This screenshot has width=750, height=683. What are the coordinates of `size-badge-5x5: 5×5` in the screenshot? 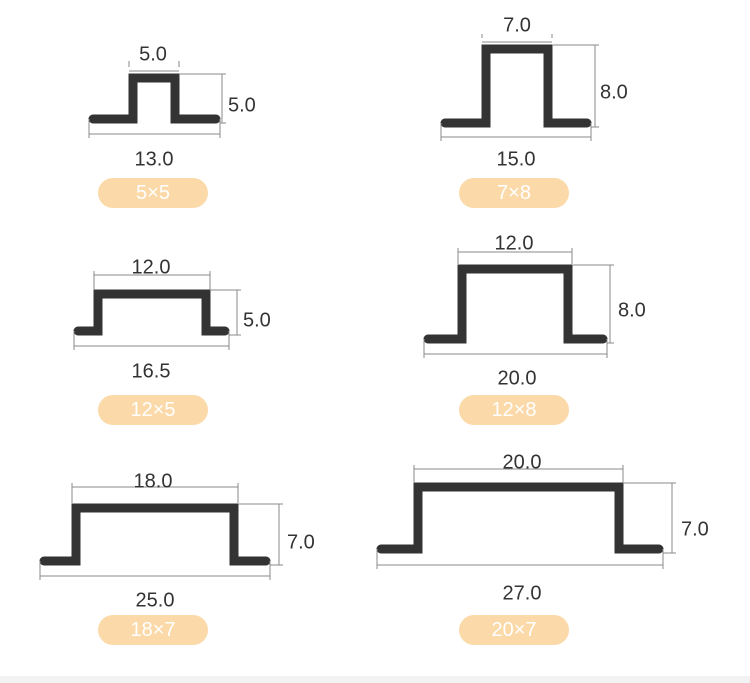 It's located at (153, 193).